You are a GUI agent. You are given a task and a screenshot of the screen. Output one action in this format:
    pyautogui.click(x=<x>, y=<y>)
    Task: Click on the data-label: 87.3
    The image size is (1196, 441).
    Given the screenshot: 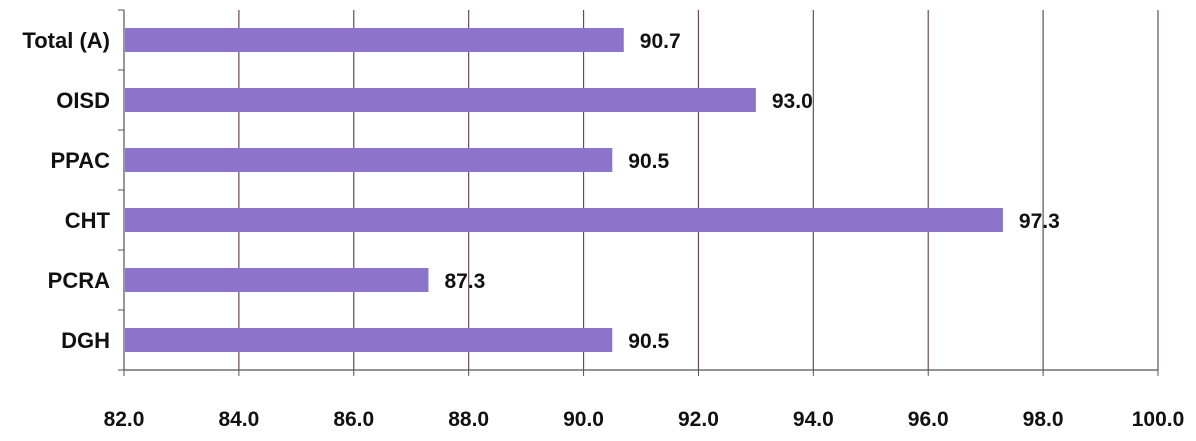 What is the action you would take?
    pyautogui.click(x=464, y=281)
    